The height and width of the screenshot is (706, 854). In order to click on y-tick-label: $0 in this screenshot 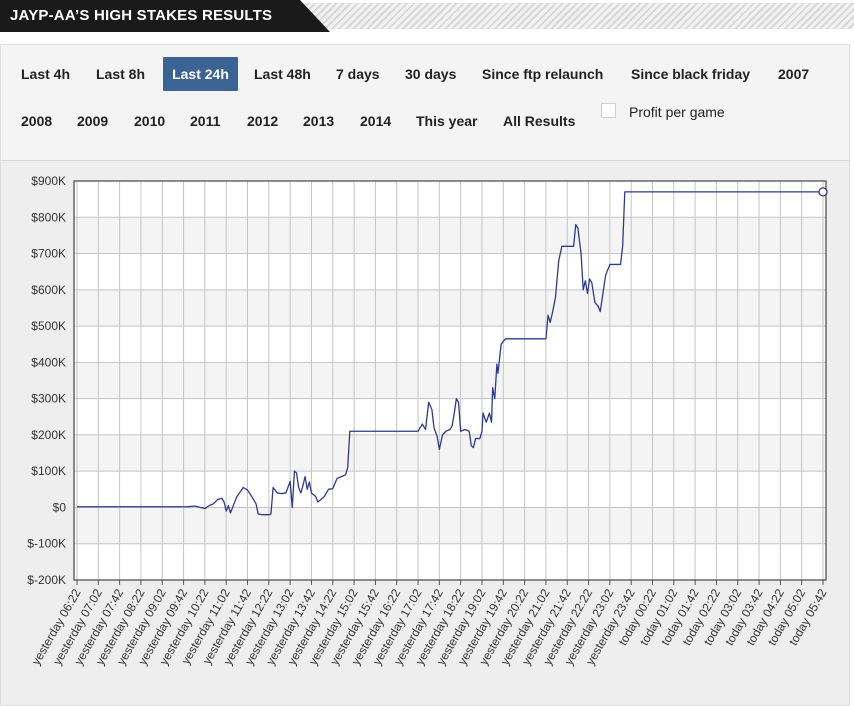, I will do `click(60, 507)`.